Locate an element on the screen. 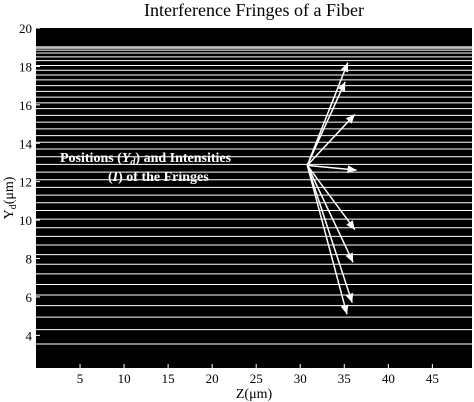 This screenshot has height=402, width=474. y-tick-label: 20 is located at coordinates (25, 28).